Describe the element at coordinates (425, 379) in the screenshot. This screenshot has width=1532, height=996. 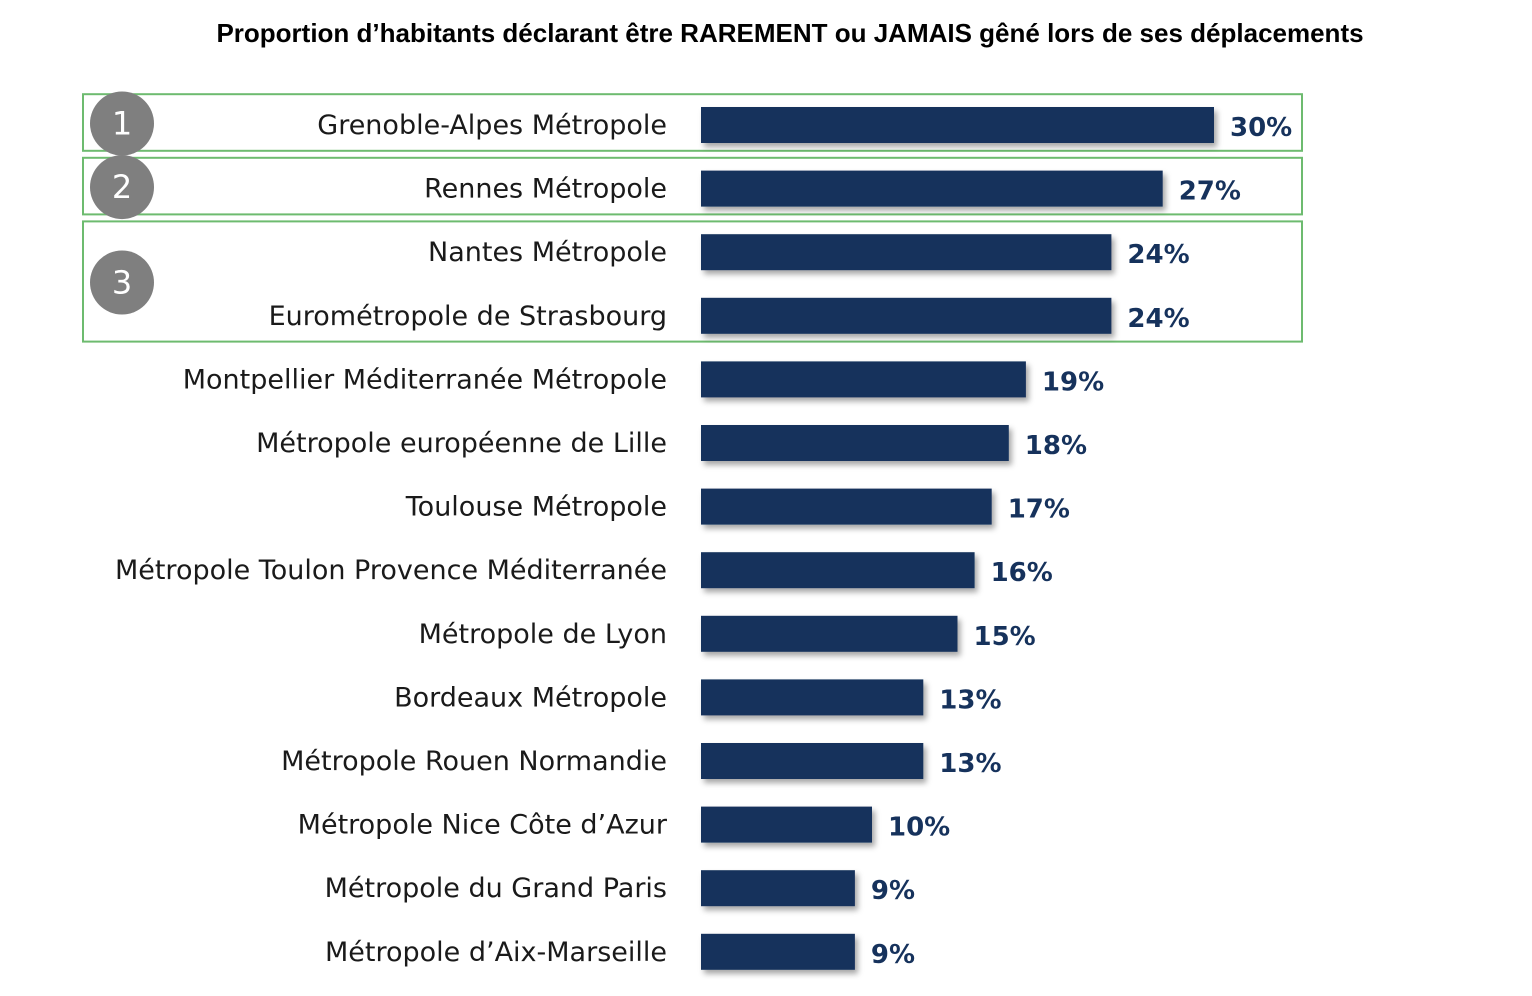
I see `category-label: Montpellier Méditerranée Métropole` at that location.